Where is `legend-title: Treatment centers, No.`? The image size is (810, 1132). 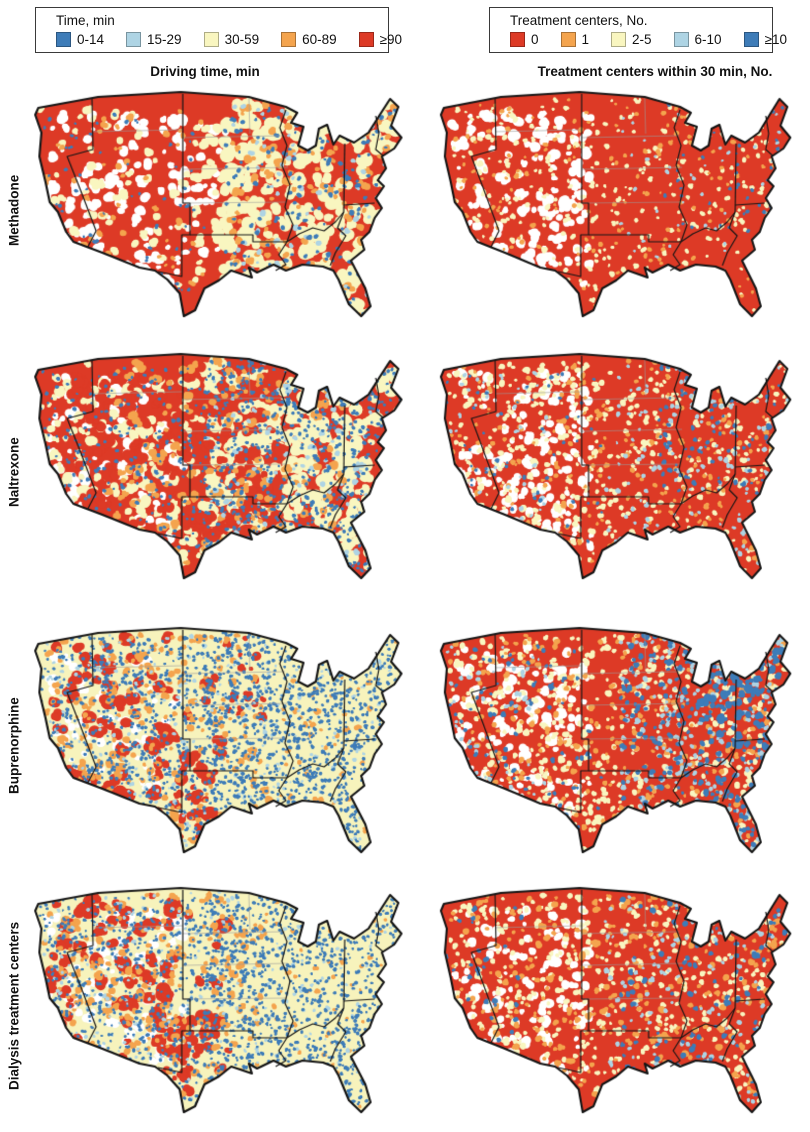 legend-title: Treatment centers, No. is located at coordinates (579, 20).